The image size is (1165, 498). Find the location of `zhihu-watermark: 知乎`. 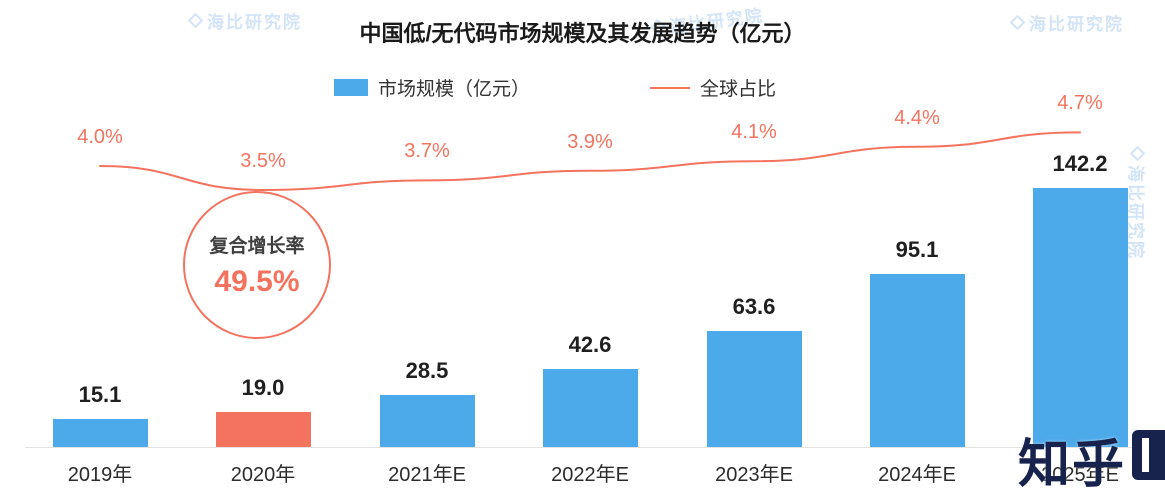

zhihu-watermark: 知乎 is located at coordinates (1072, 465).